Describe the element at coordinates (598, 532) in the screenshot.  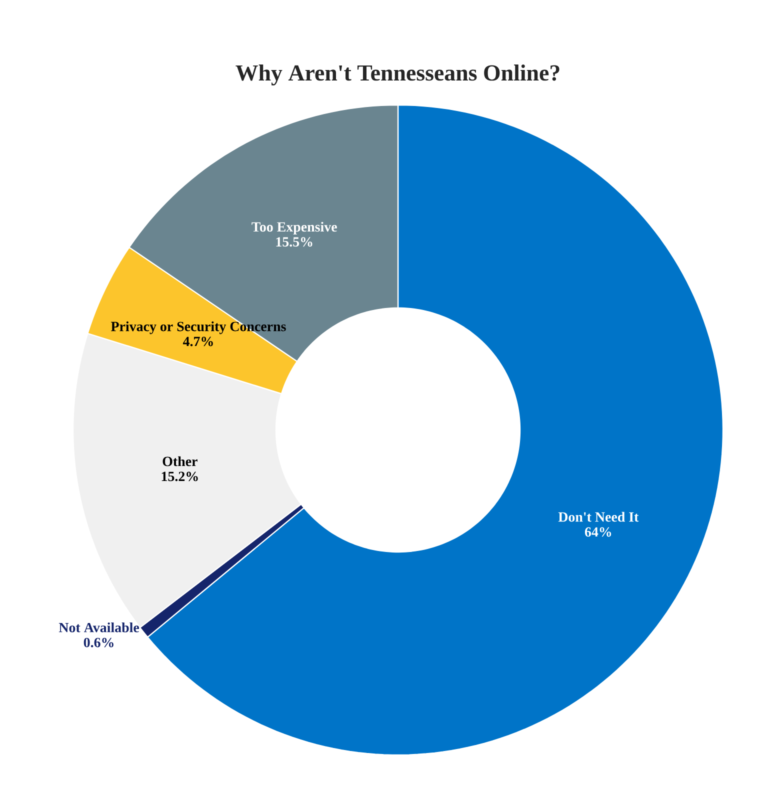
I see `data-label: 64%` at that location.